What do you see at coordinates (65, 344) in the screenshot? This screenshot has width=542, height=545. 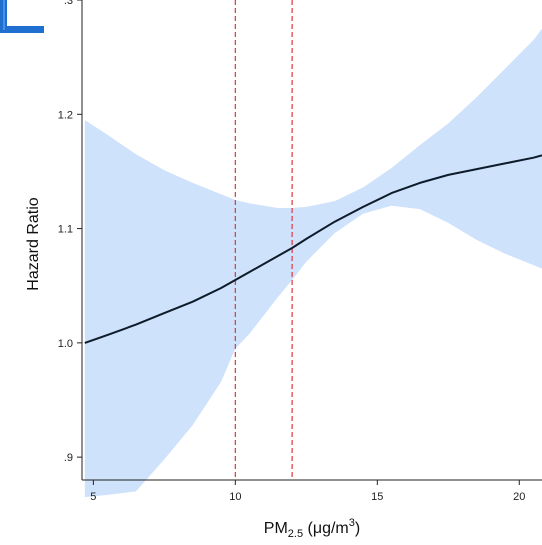 I see `y-tick-label-1: 1.0` at bounding box center [65, 344].